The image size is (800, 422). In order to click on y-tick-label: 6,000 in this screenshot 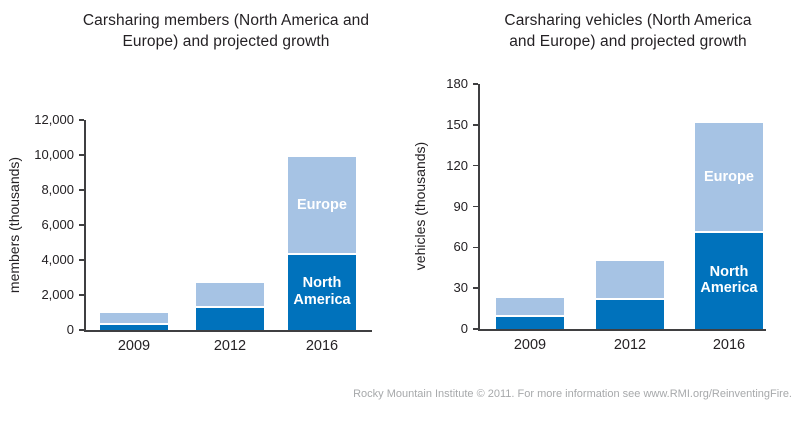, I will do `click(57, 224)`.